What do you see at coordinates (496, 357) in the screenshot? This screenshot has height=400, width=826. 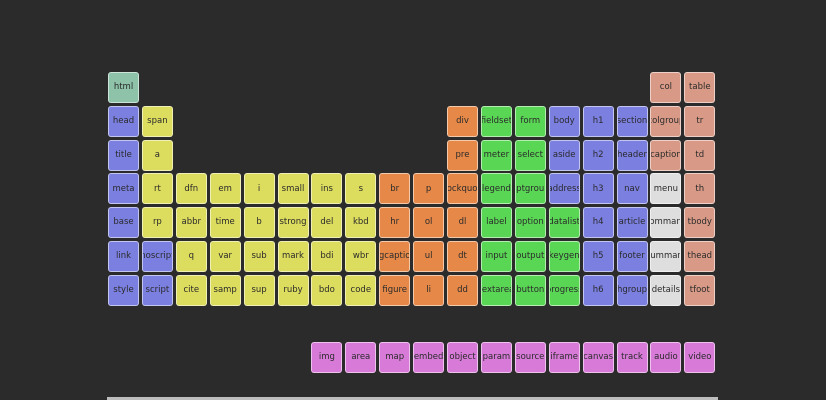 I see `element-tile-param: param` at bounding box center [496, 357].